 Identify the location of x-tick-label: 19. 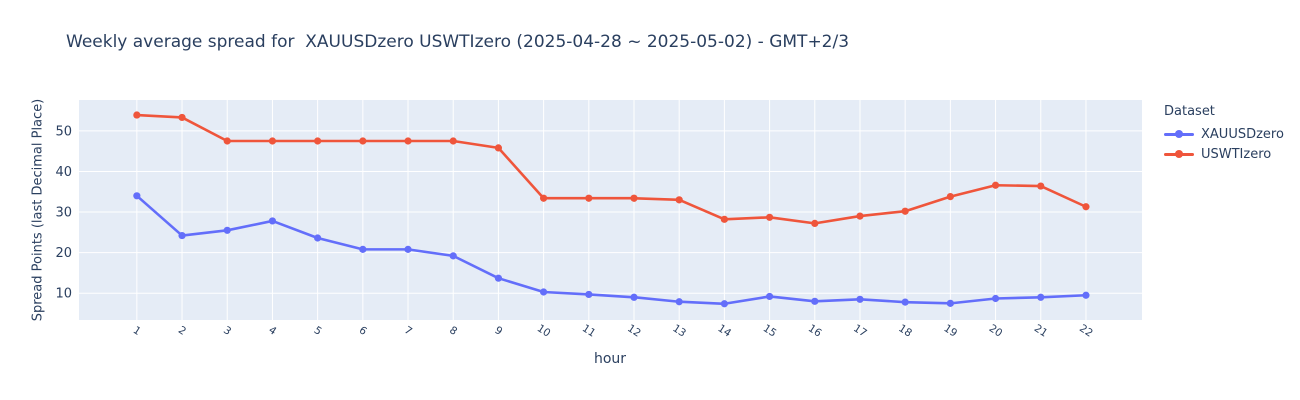
(950, 330).